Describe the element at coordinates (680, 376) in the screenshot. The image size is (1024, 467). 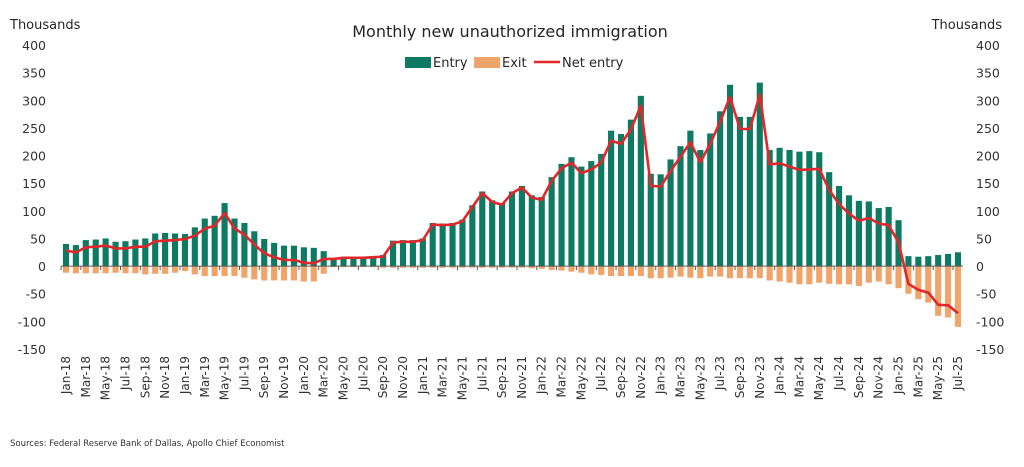
I see `x-tick-label: Mar-23` at that location.